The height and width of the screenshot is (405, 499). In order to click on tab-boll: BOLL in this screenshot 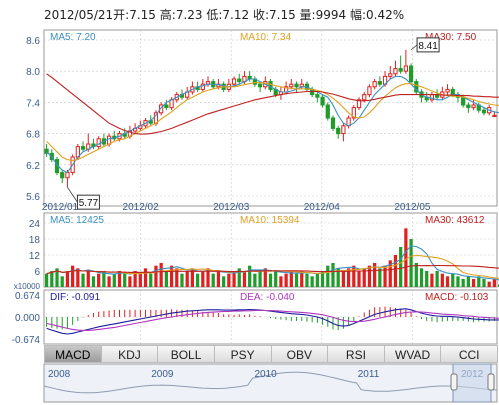, I will do `click(186, 354)`.